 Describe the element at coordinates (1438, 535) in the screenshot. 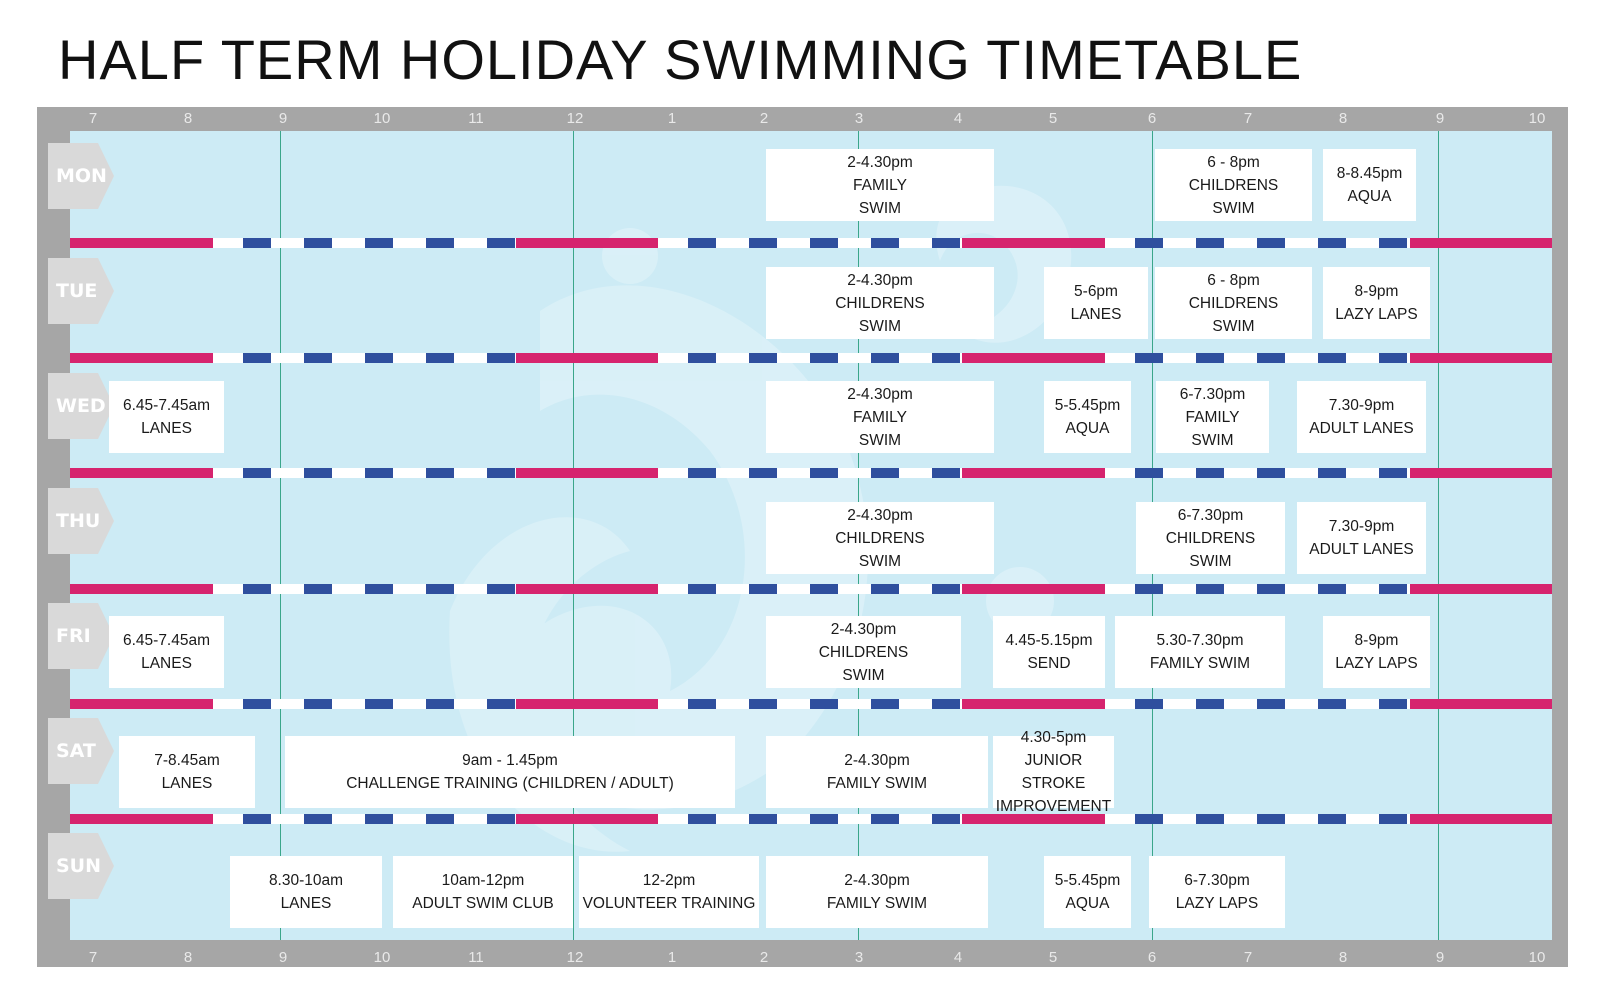

I see `hour-gridline` at that location.